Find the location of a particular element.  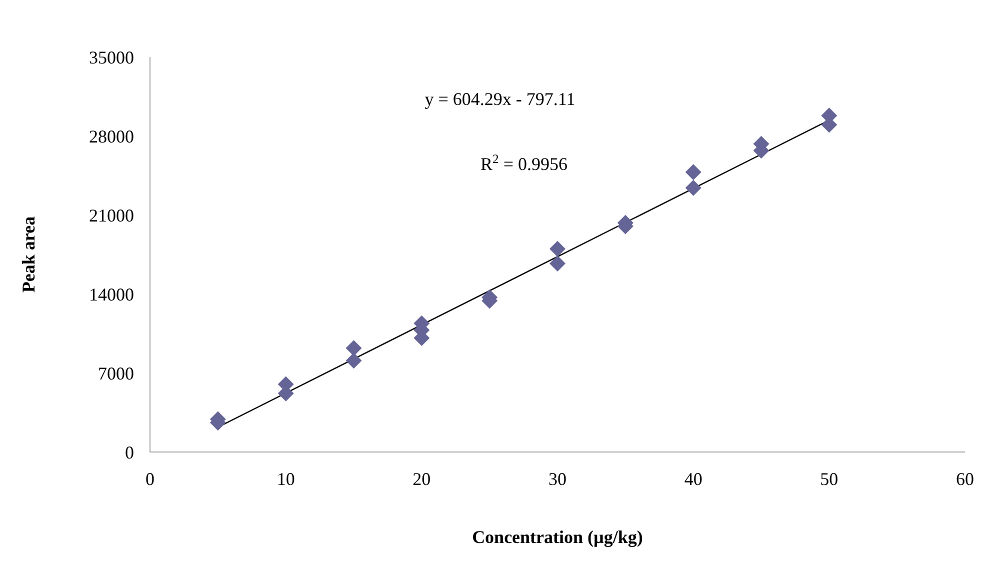

x-axis-title: Concentration (µg/kg) is located at coordinates (557, 537).